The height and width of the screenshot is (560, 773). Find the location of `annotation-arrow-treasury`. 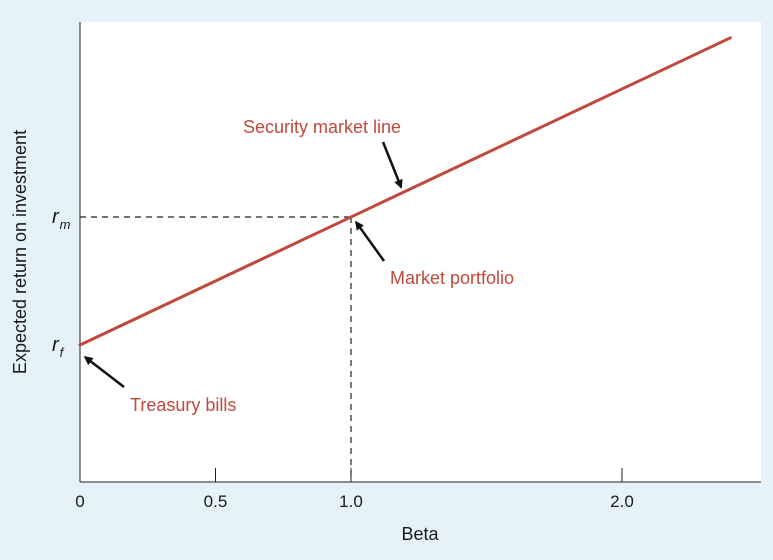

annotation-arrow-treasury is located at coordinates (104, 372).